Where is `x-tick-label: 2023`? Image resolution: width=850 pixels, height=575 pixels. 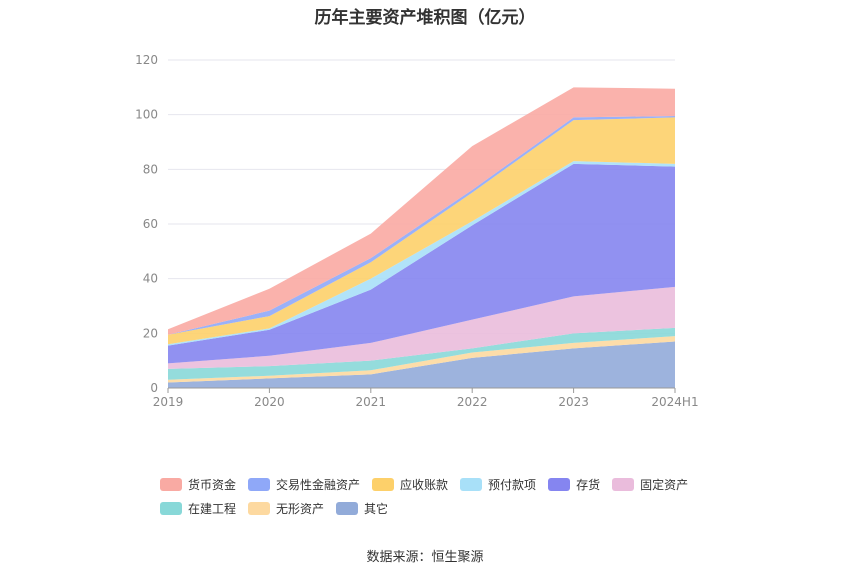
x-tick-label: 2023 is located at coordinates (573, 402).